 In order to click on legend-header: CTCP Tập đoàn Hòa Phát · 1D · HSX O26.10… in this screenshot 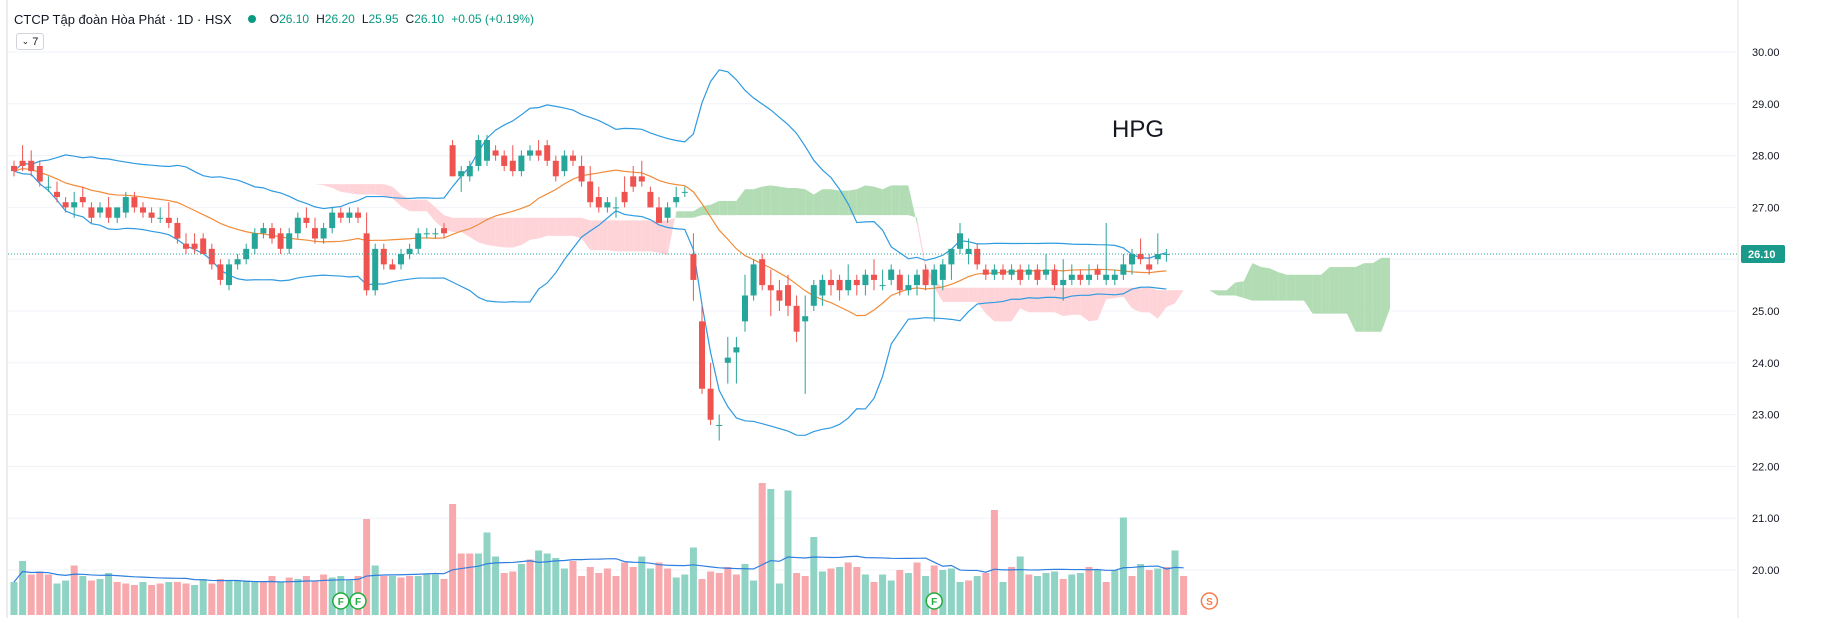, I will do `click(274, 19)`.